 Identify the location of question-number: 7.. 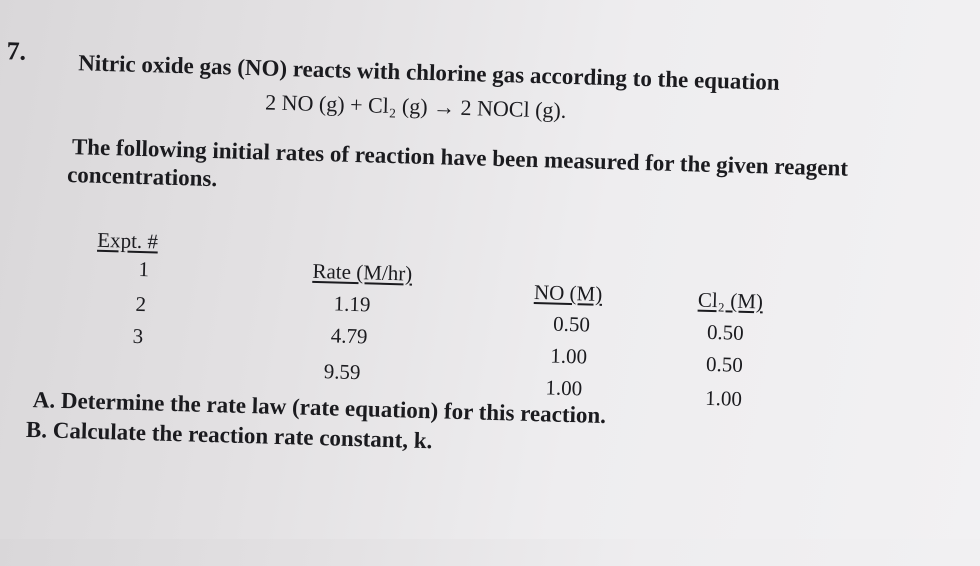
(16, 51).